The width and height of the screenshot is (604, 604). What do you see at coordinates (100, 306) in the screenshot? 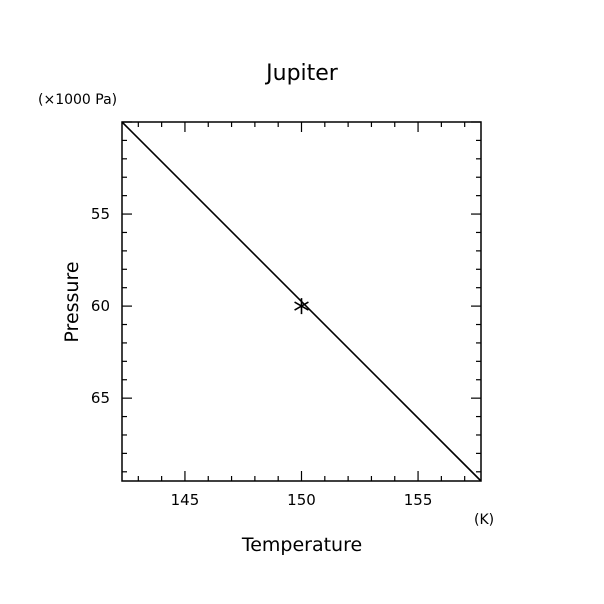
I see `y-tick-label: 60` at bounding box center [100, 306].